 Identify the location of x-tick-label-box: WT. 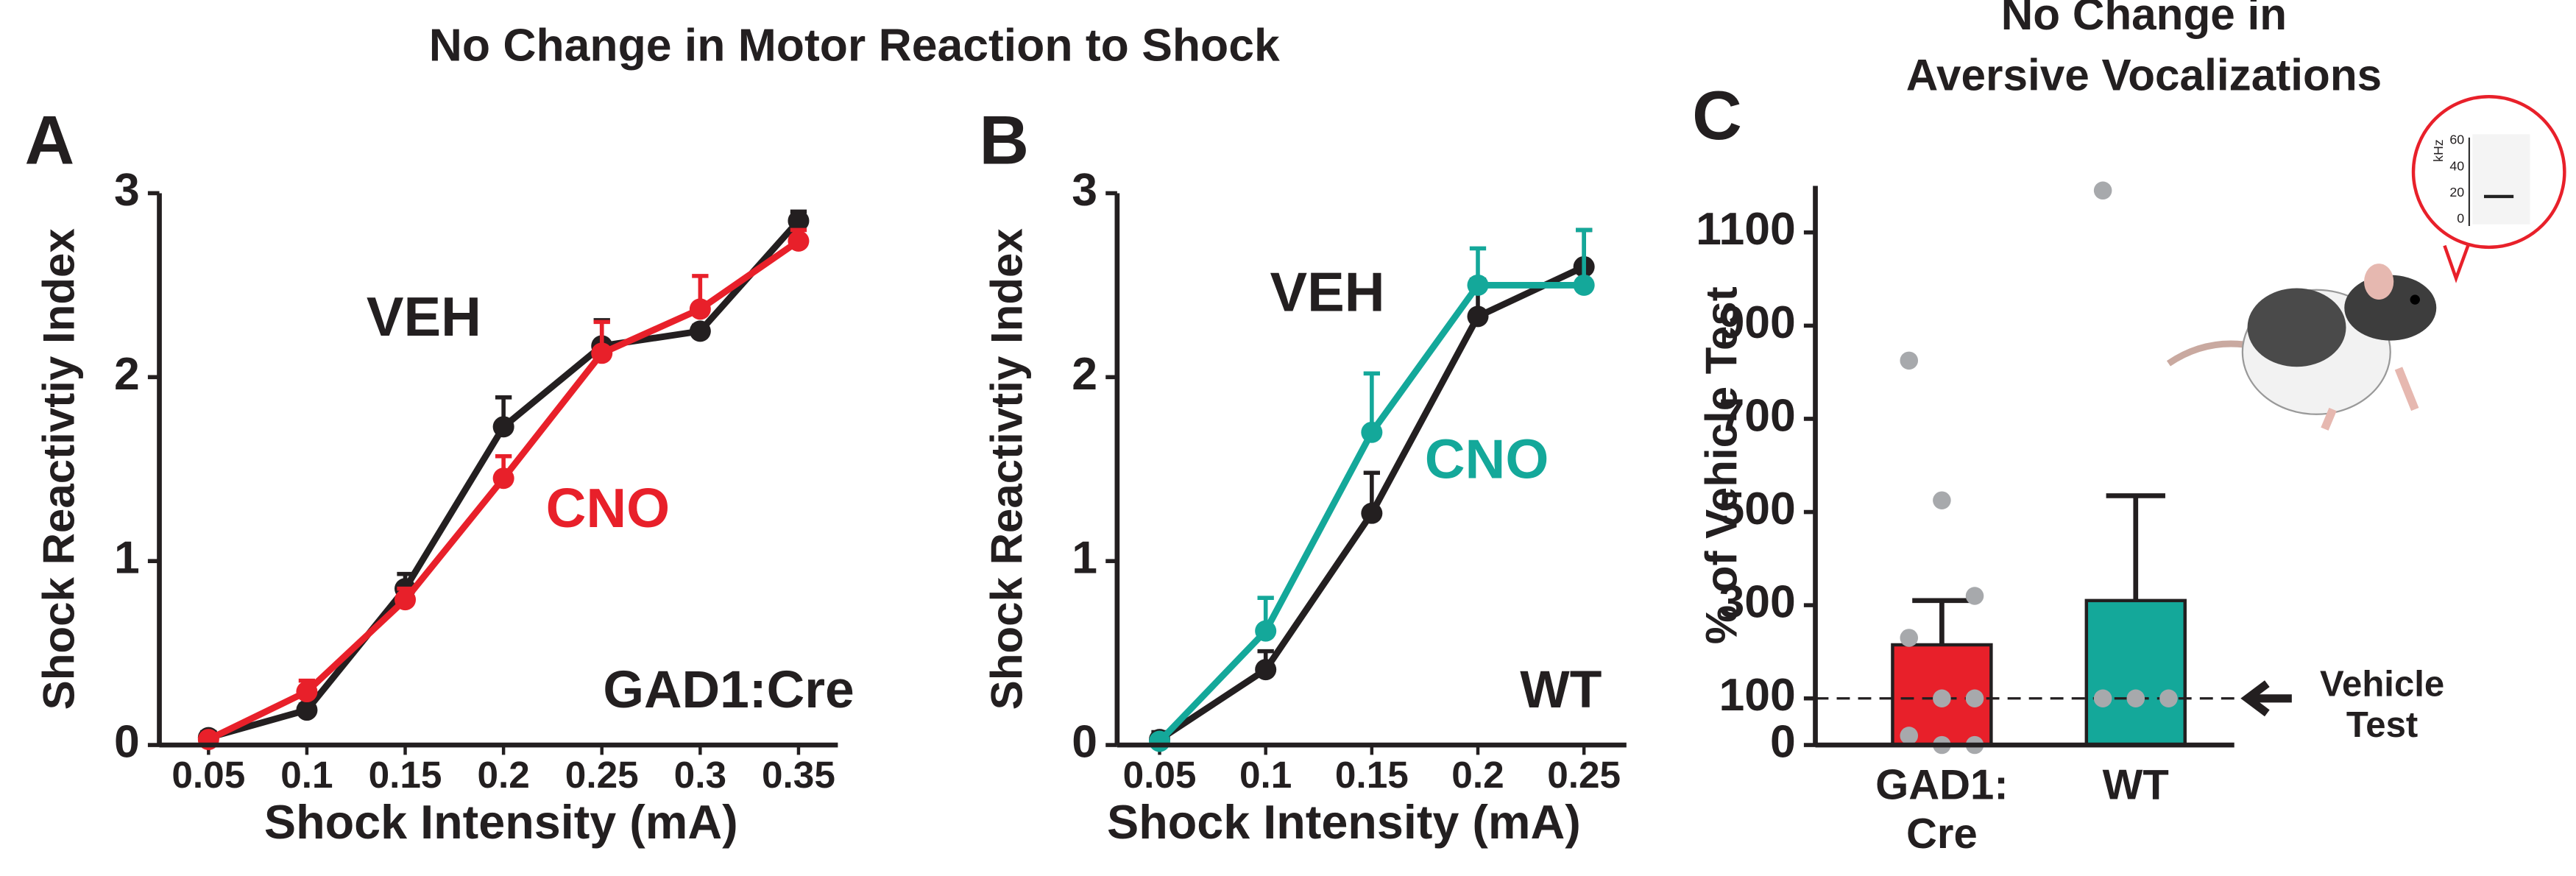
(2135, 785).